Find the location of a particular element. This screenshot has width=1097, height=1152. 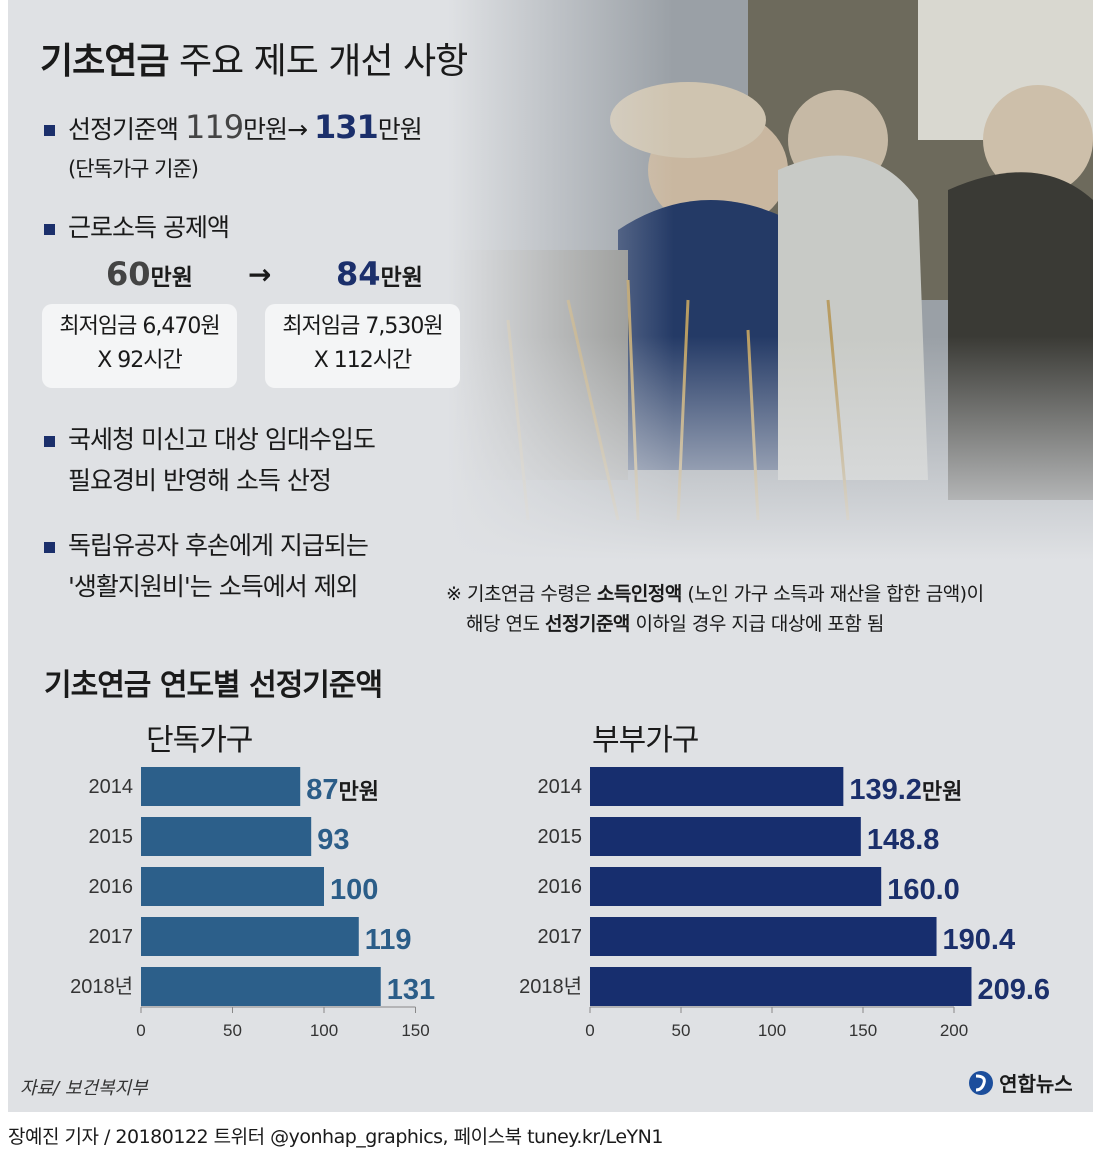

item-patriot-line1: 독립유공자 후손에게 지급되는 is located at coordinates (218, 545).